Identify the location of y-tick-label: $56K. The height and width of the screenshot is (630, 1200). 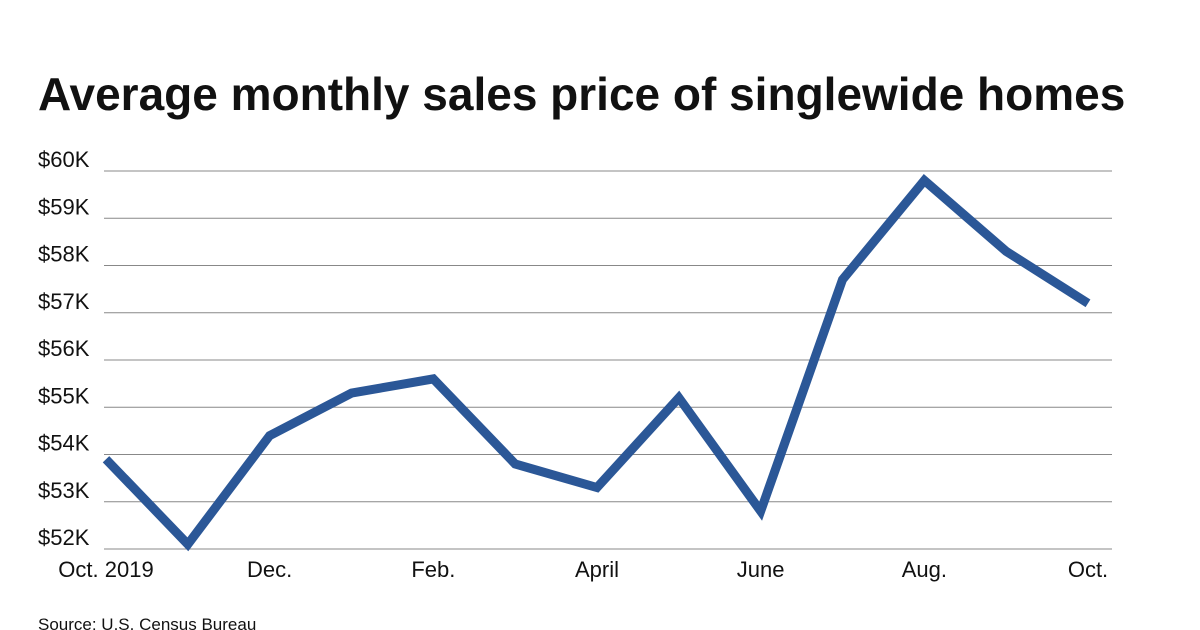
(64, 348).